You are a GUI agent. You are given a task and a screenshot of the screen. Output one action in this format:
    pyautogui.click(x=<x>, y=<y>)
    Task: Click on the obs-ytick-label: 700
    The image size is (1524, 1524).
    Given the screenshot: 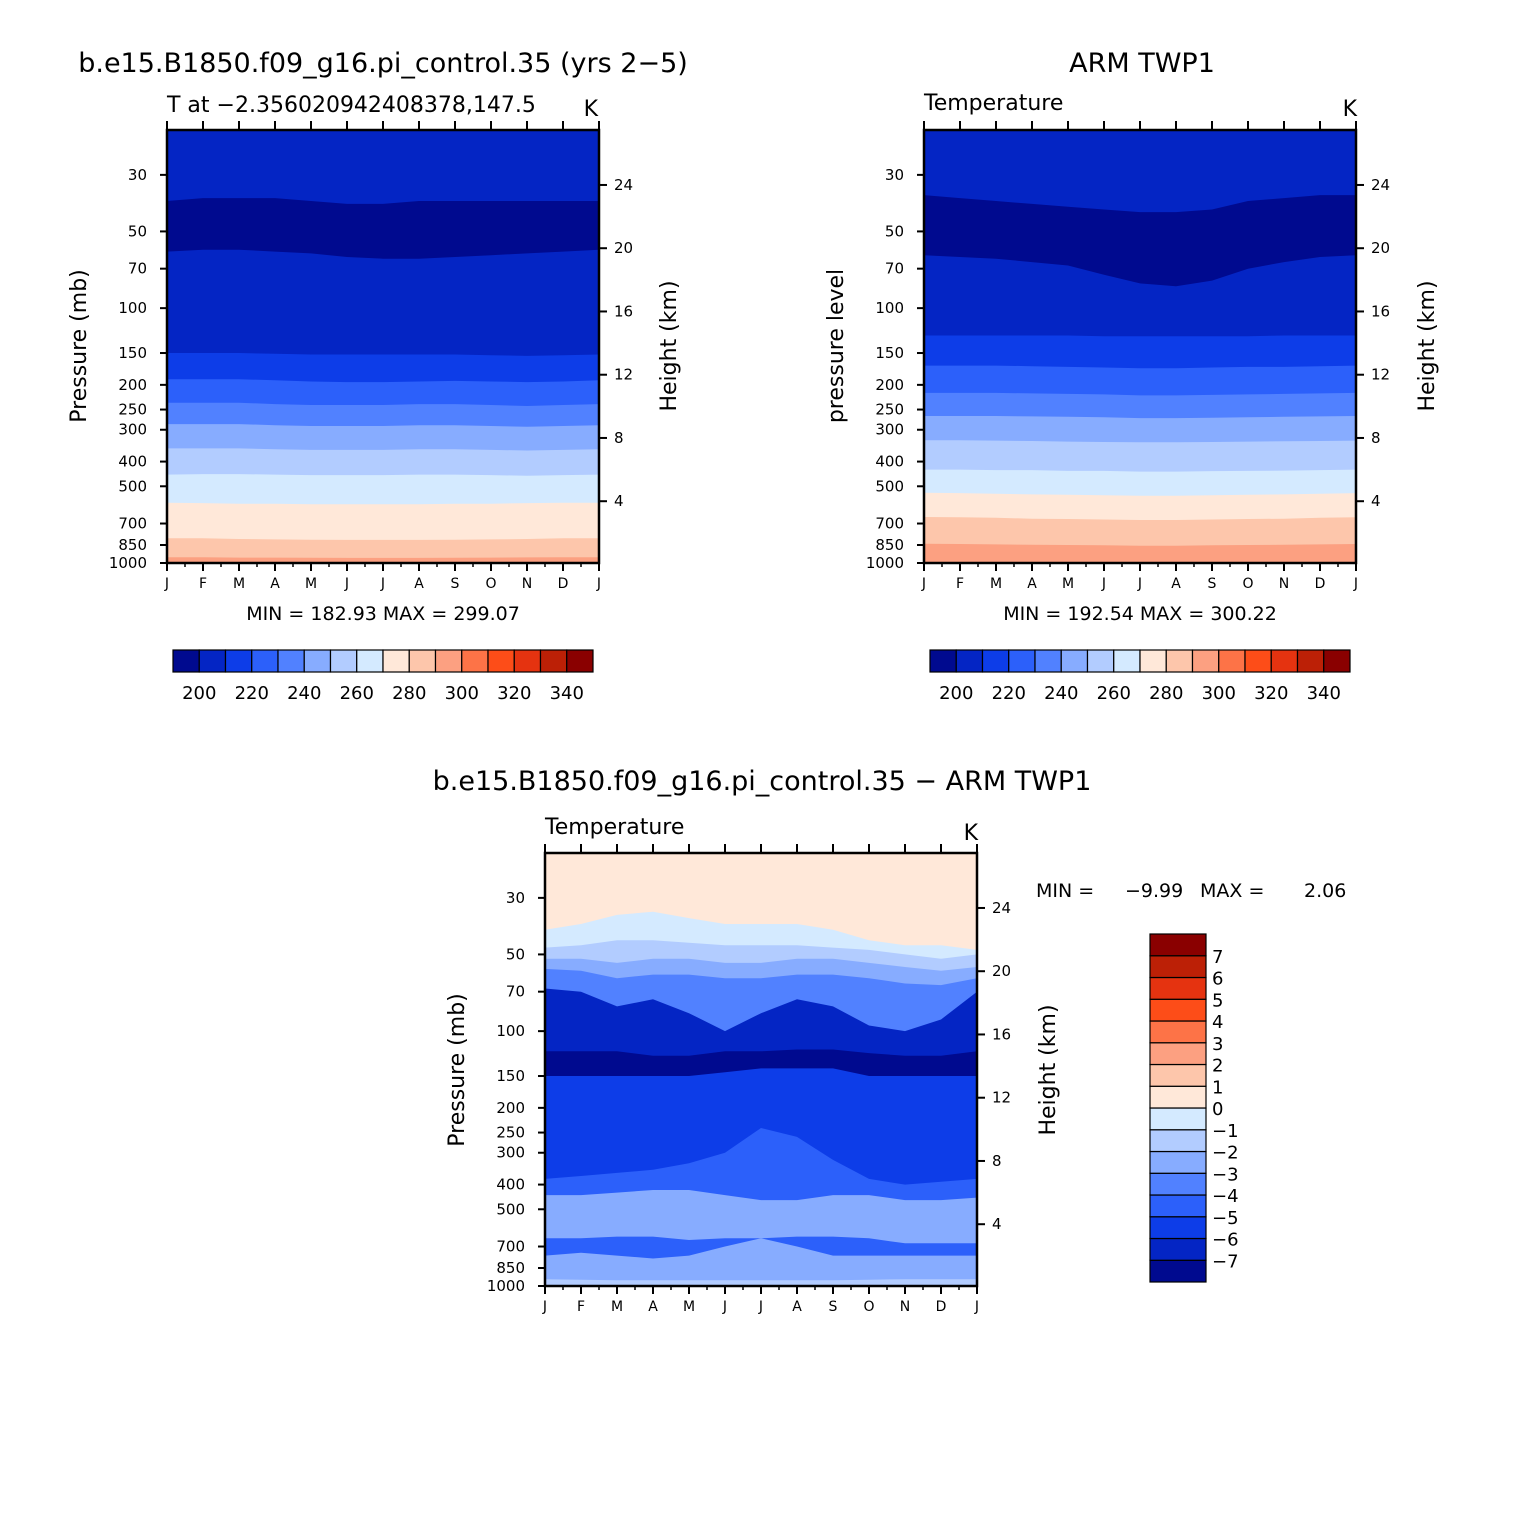 What is the action you would take?
    pyautogui.click(x=889, y=524)
    